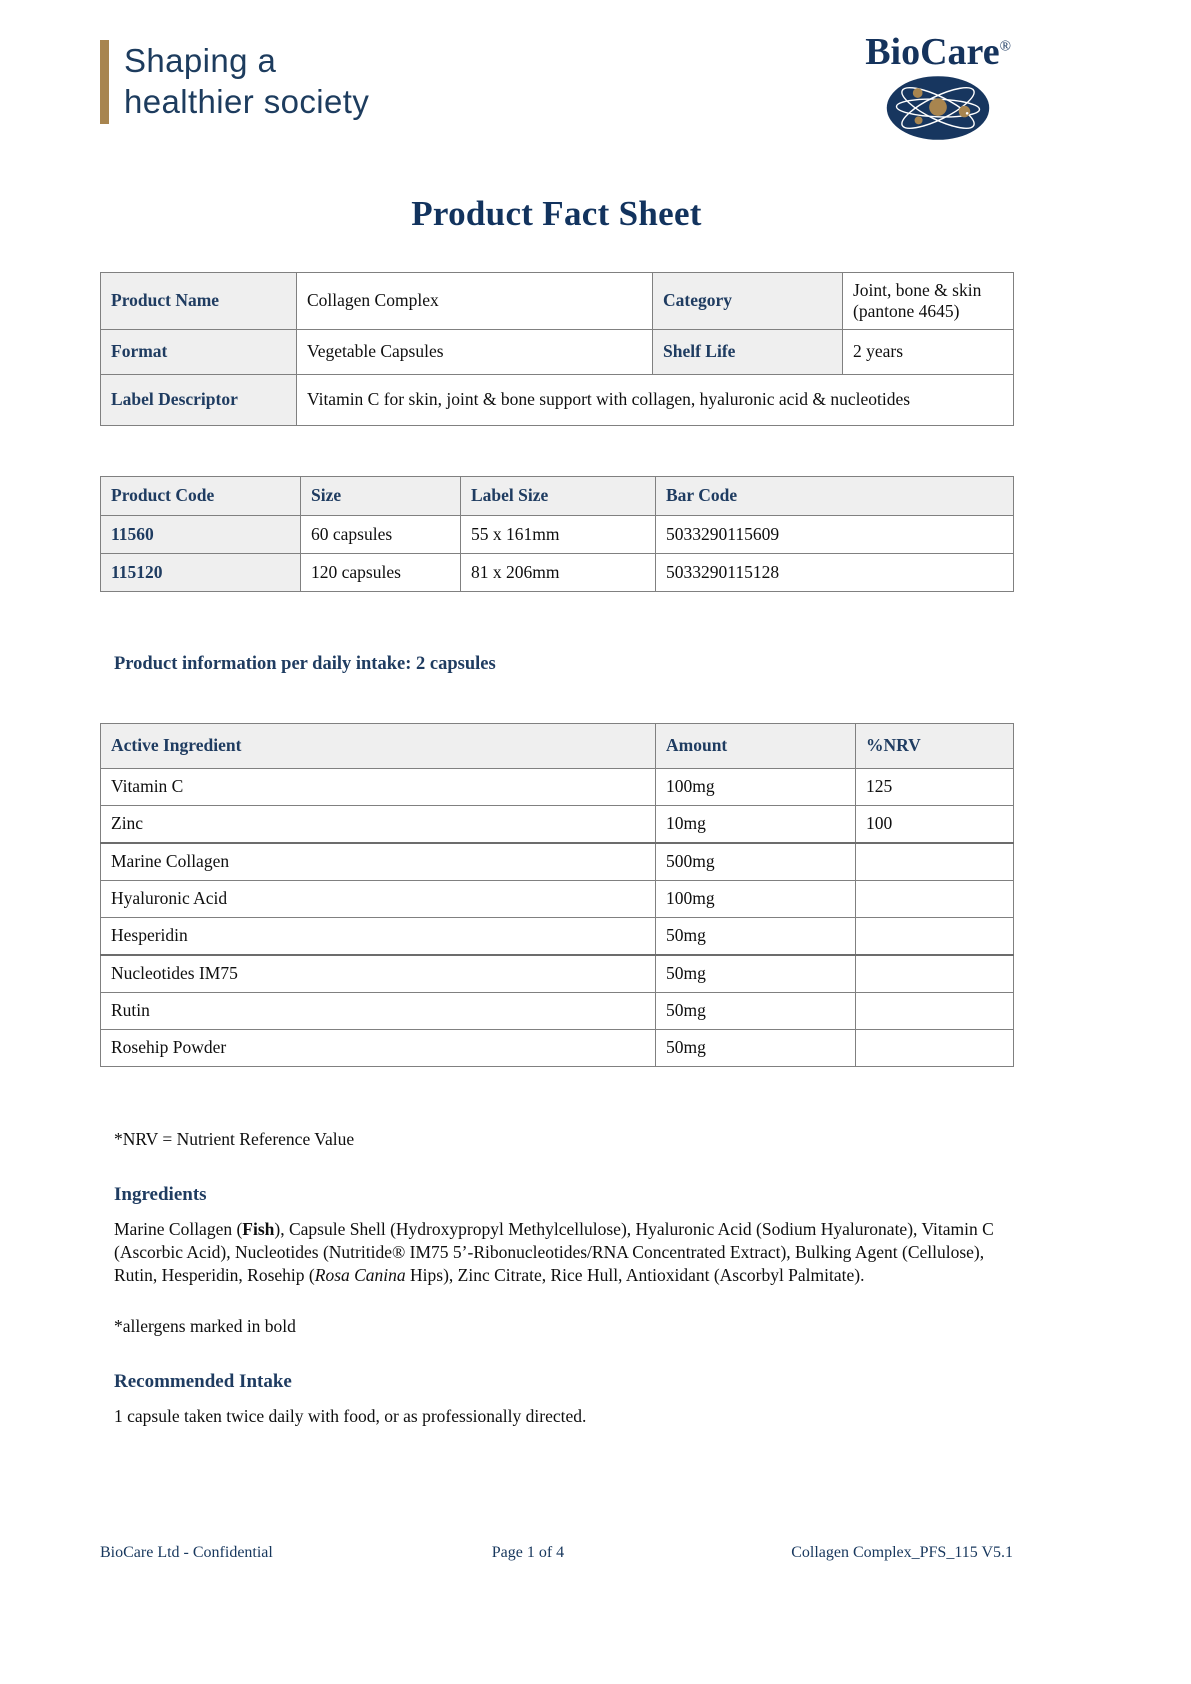 The image size is (1191, 1684). What do you see at coordinates (258, 1228) in the screenshot?
I see `allergen-bold-text: Fish` at bounding box center [258, 1228].